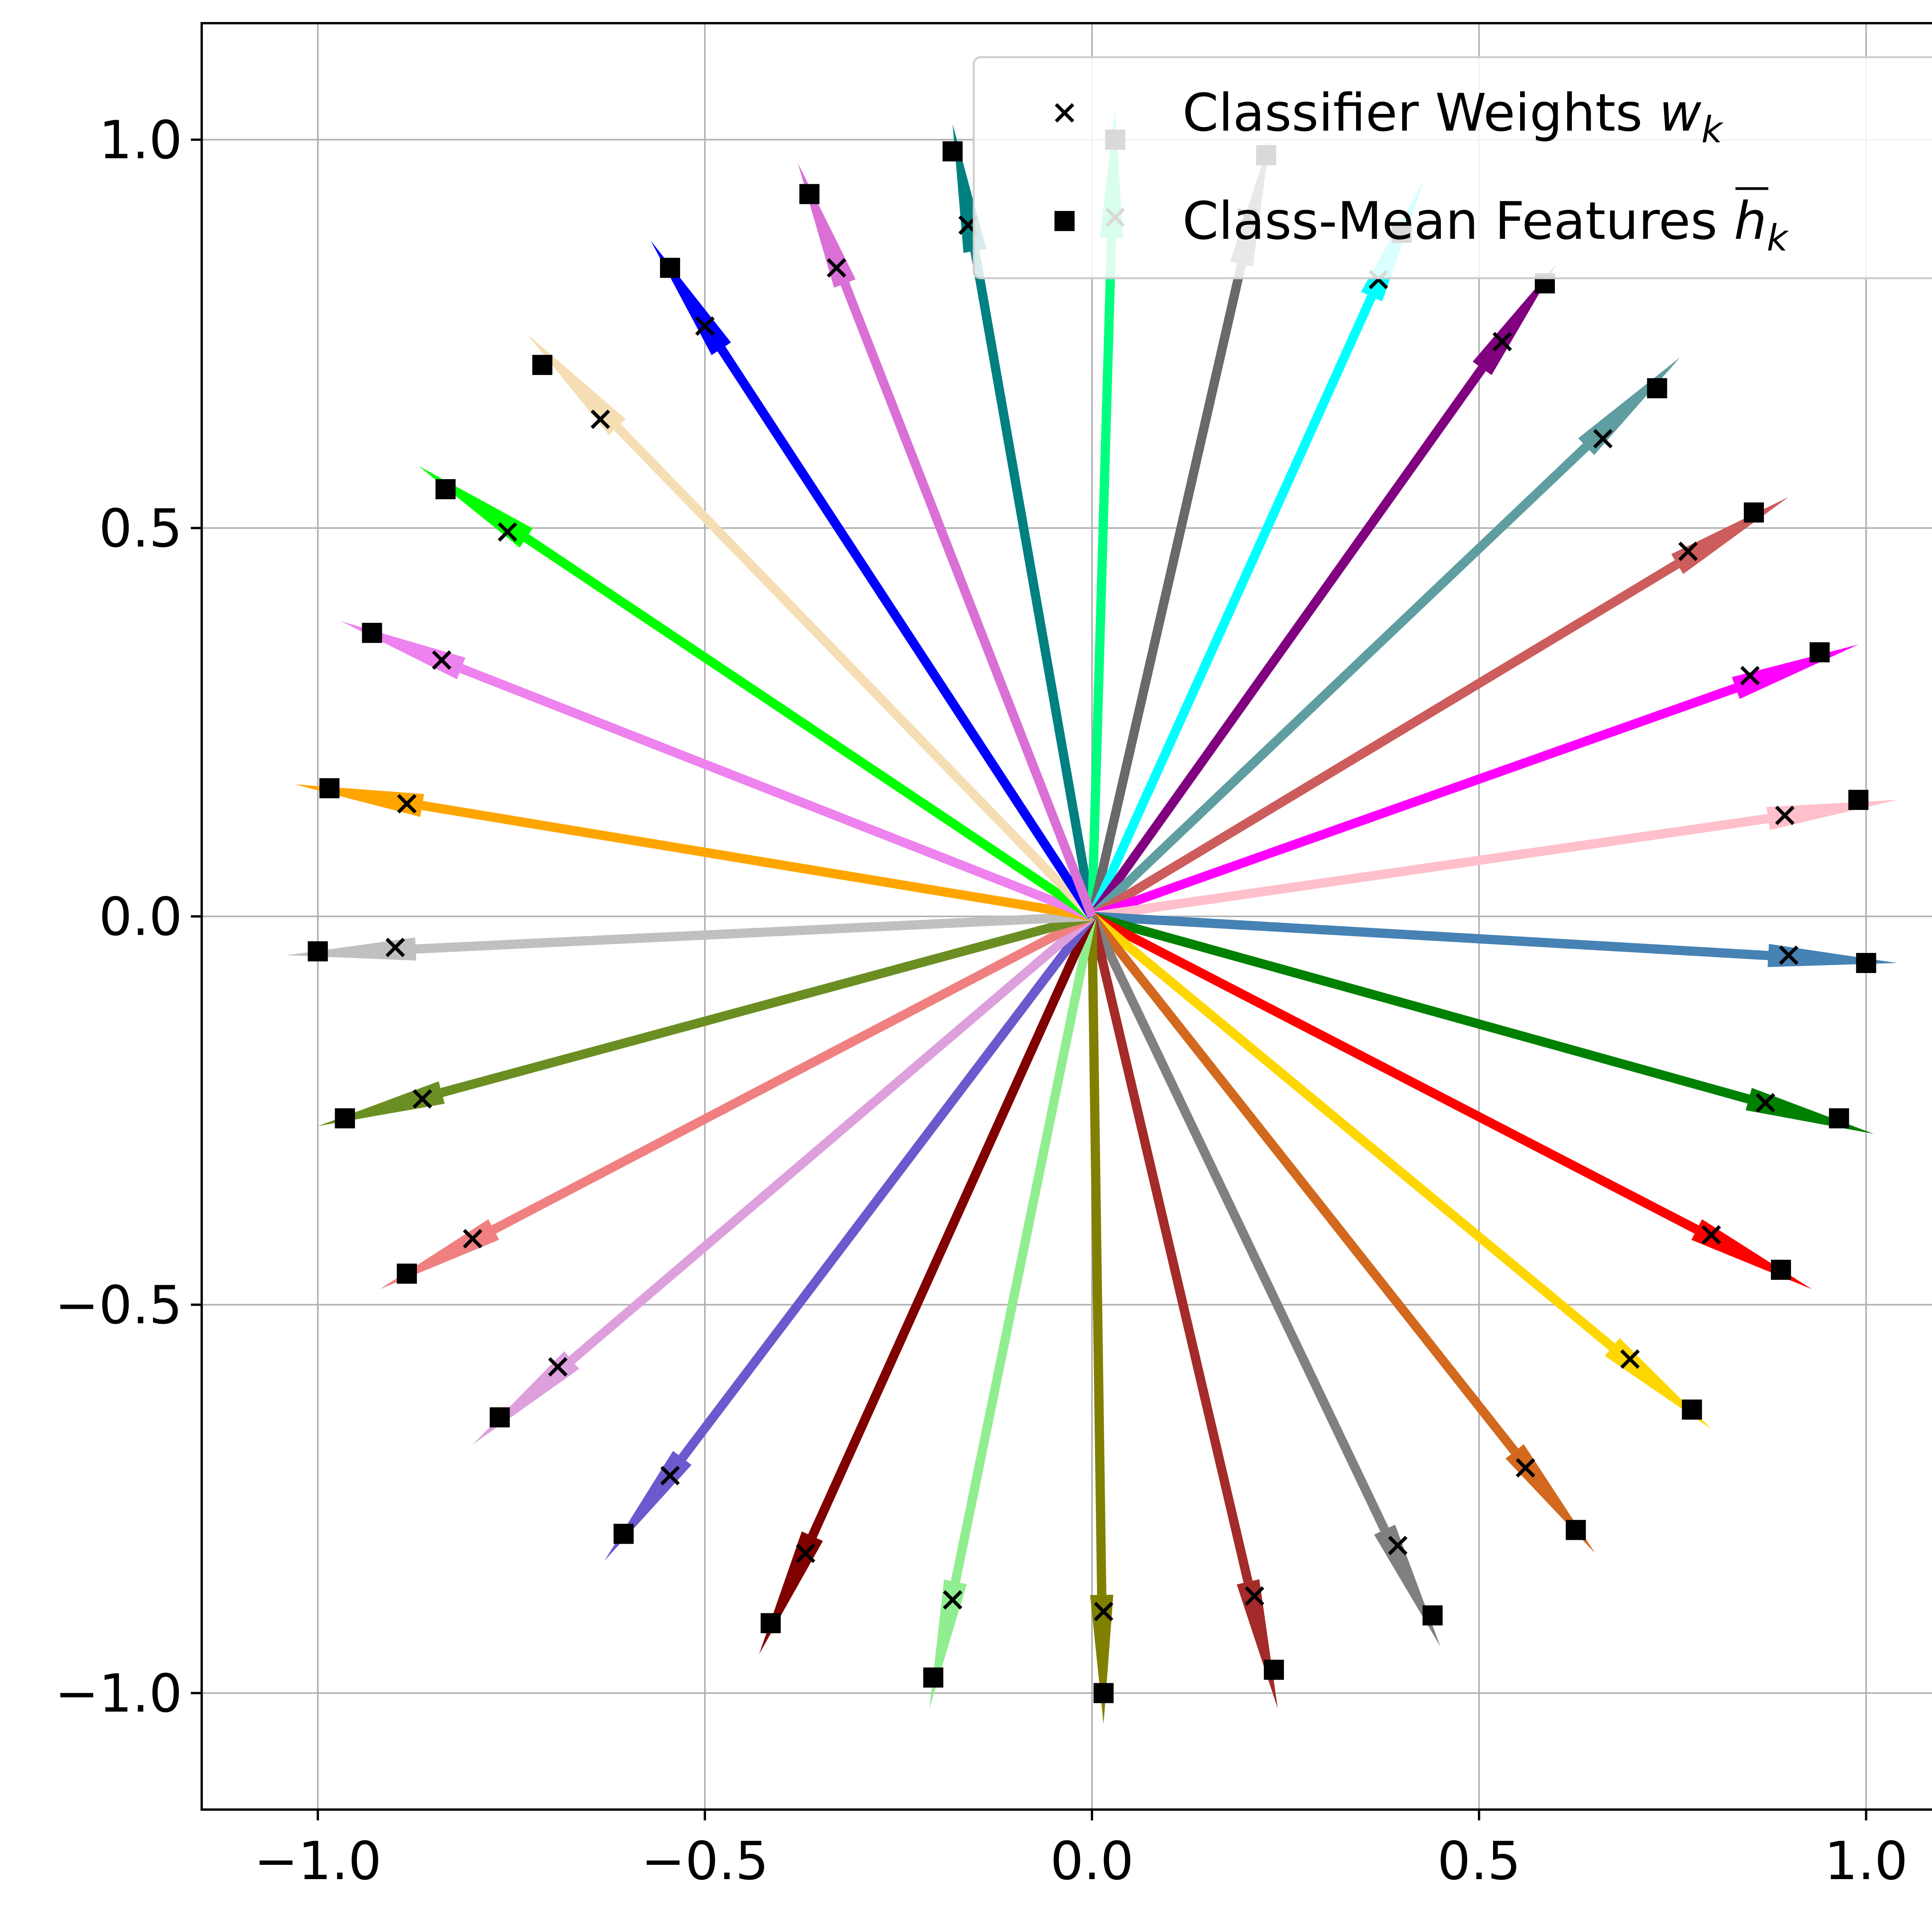  Describe the element at coordinates (140, 917) in the screenshot. I see `y-tick-label: 0.0` at that location.